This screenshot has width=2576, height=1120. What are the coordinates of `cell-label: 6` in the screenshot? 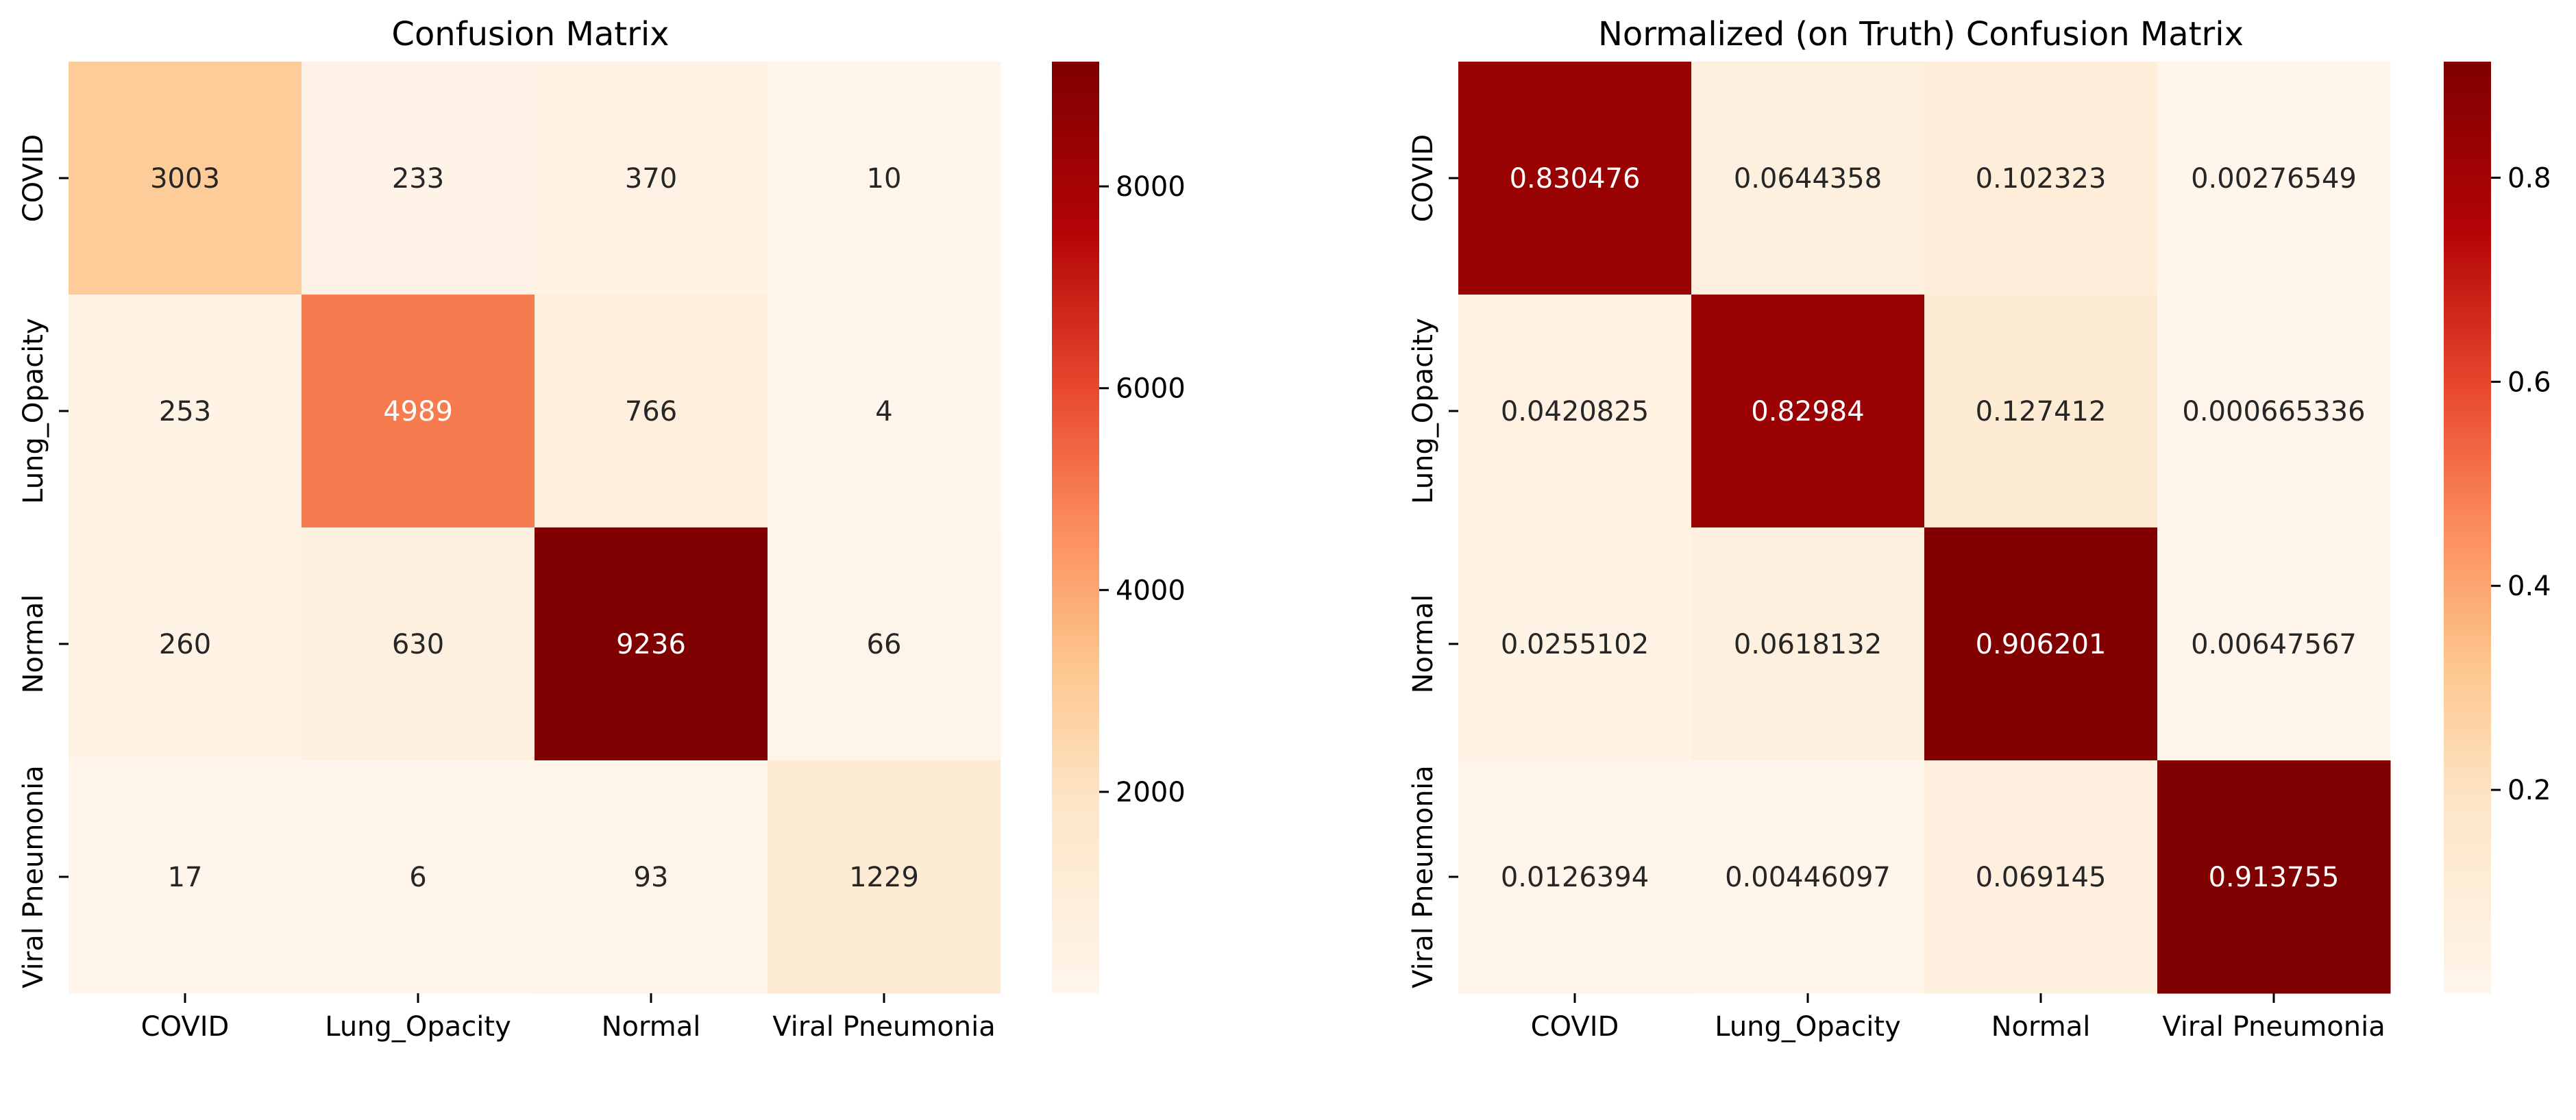 It's located at (418, 877).